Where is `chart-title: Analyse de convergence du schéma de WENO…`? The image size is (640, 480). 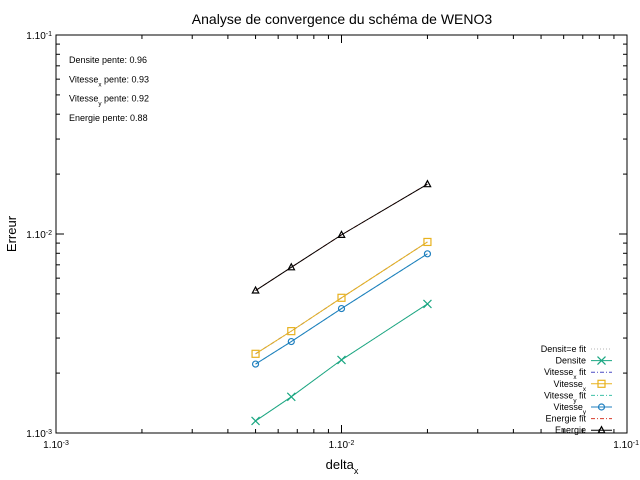 chart-title: Analyse de convergence du schéma de WENO… is located at coordinates (342, 19).